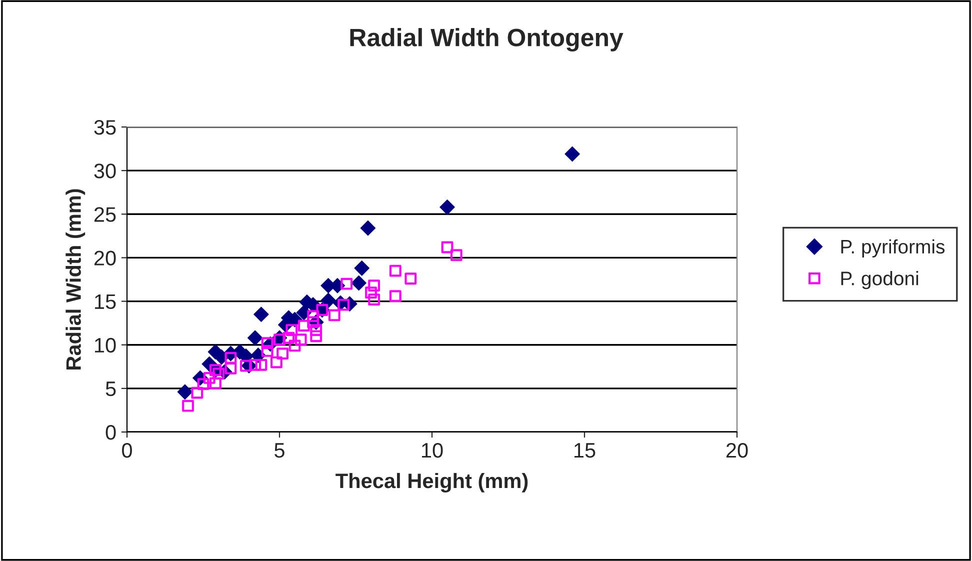  I want to click on x-tick-label: 15, so click(585, 450).